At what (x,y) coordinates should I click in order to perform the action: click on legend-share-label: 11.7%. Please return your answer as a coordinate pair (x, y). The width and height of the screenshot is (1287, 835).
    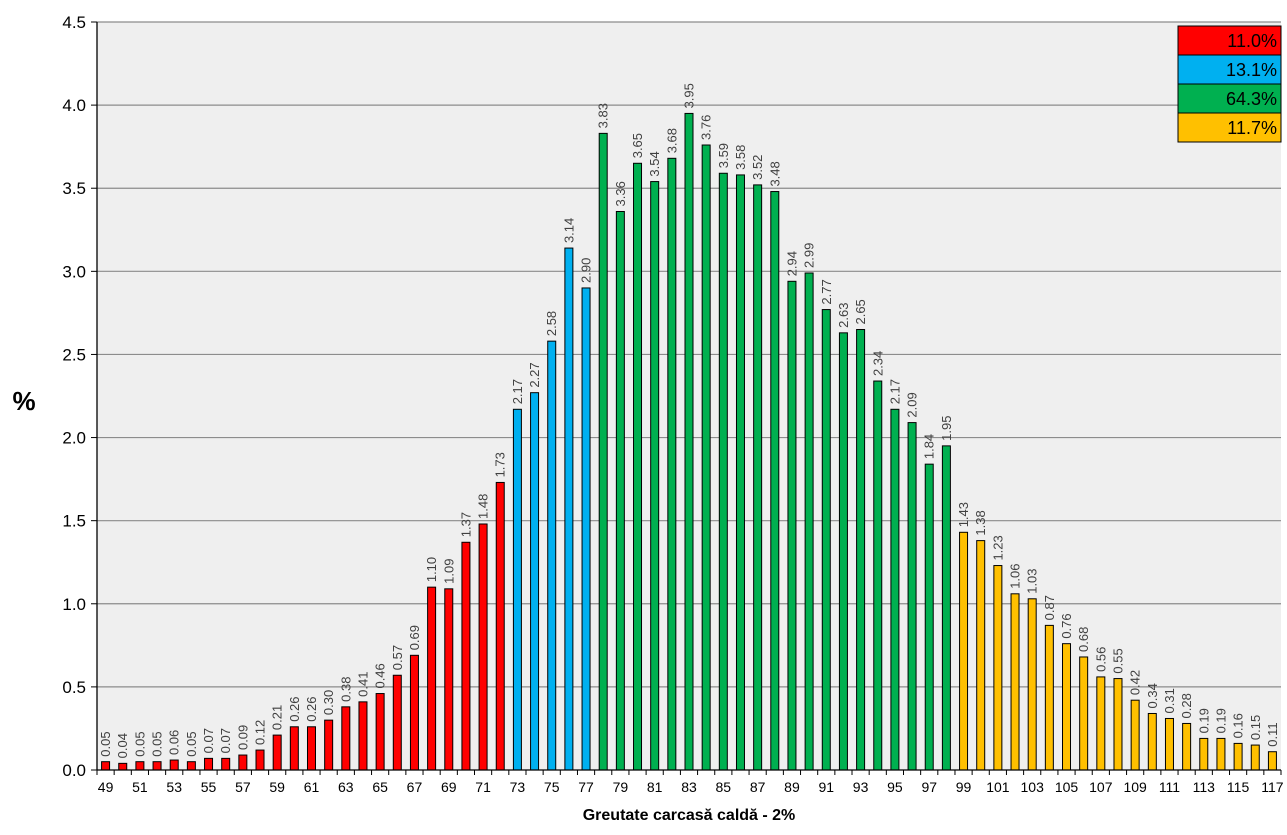
    Looking at the image, I should click on (1252, 128).